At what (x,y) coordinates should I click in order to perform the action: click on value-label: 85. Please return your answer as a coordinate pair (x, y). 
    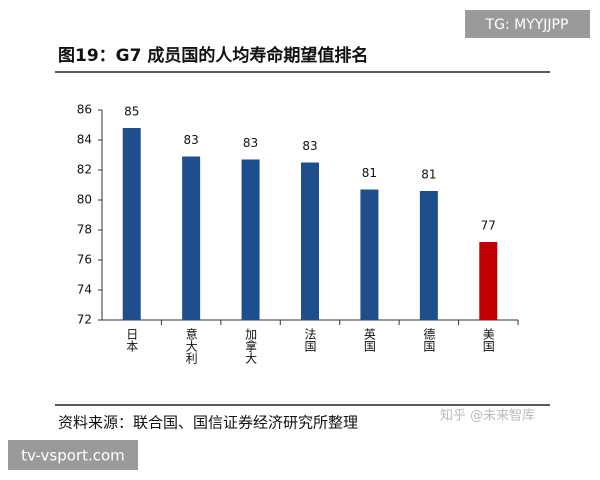
    Looking at the image, I should click on (131, 112).